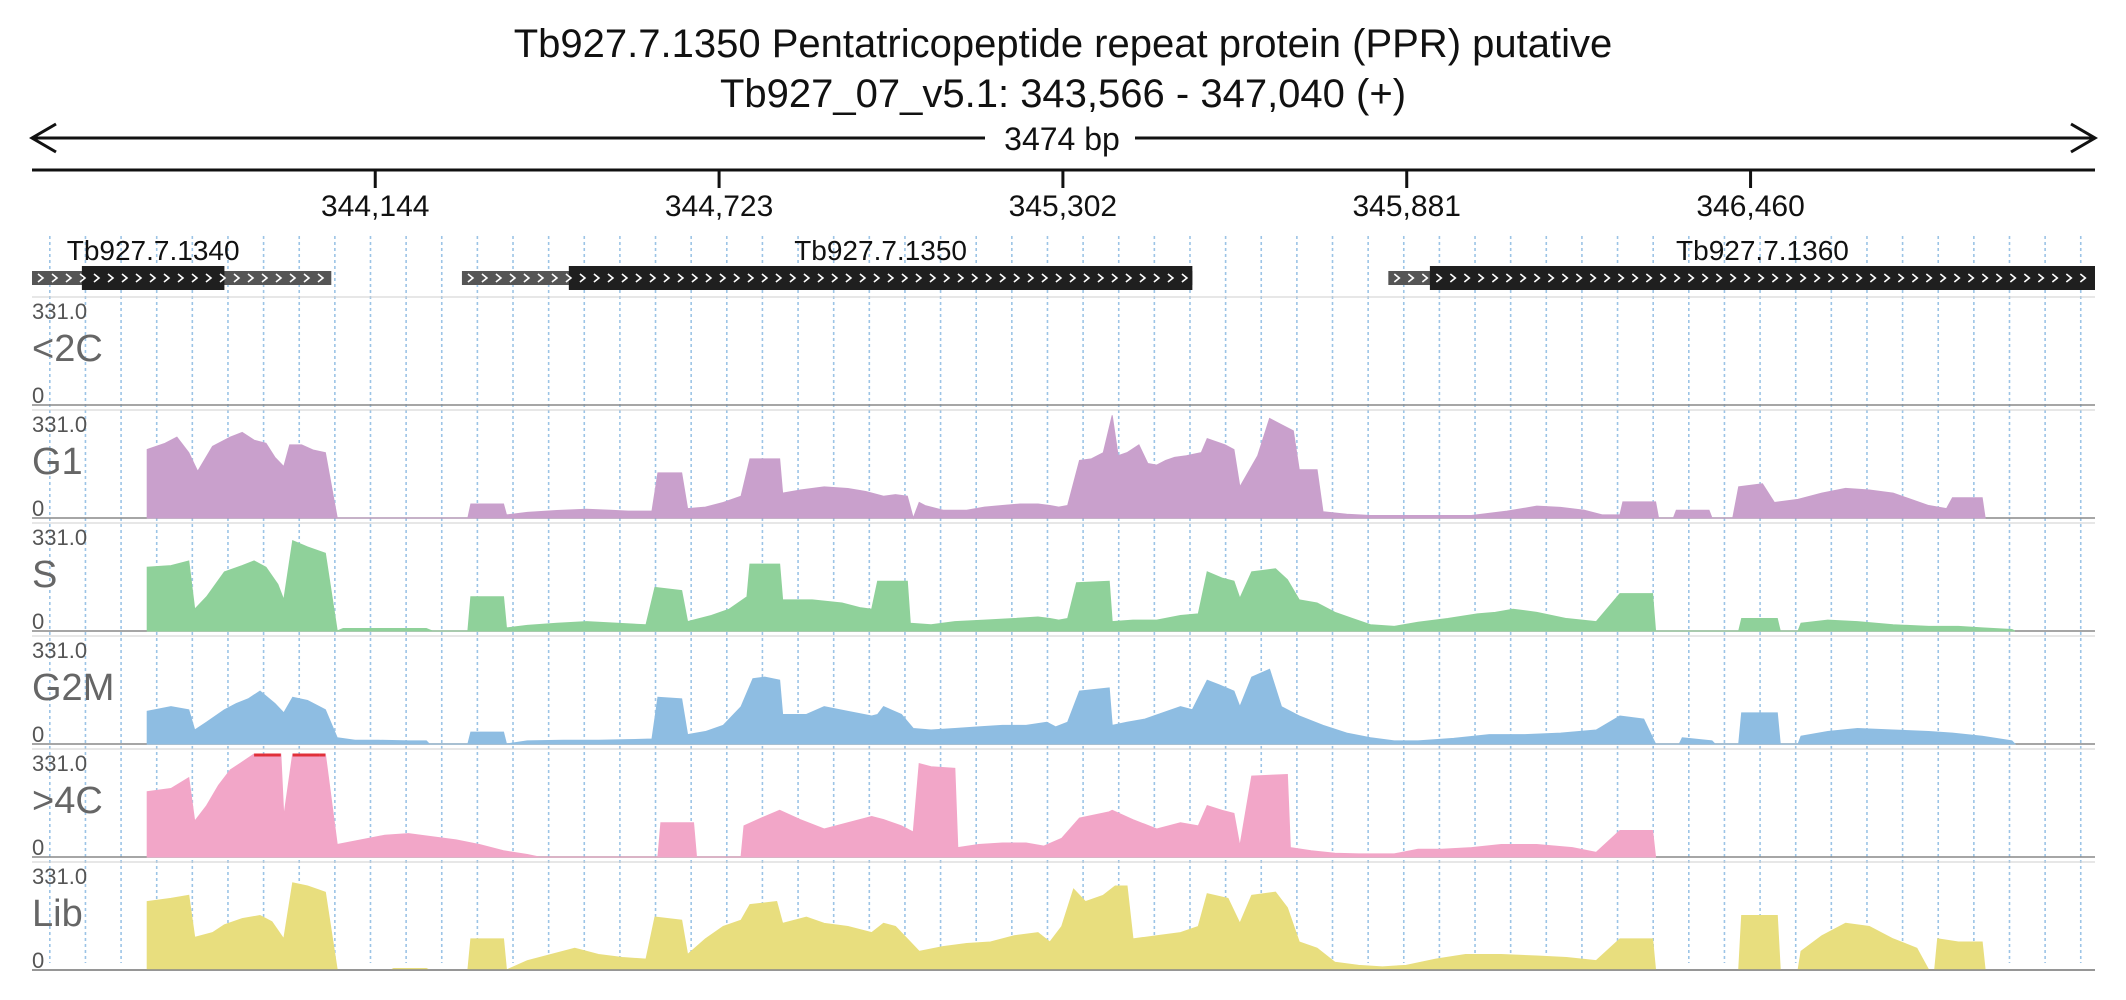 The height and width of the screenshot is (1000, 2126). Describe the element at coordinates (1762, 250) in the screenshot. I see `gene-label: Tb927.7.1360` at that location.